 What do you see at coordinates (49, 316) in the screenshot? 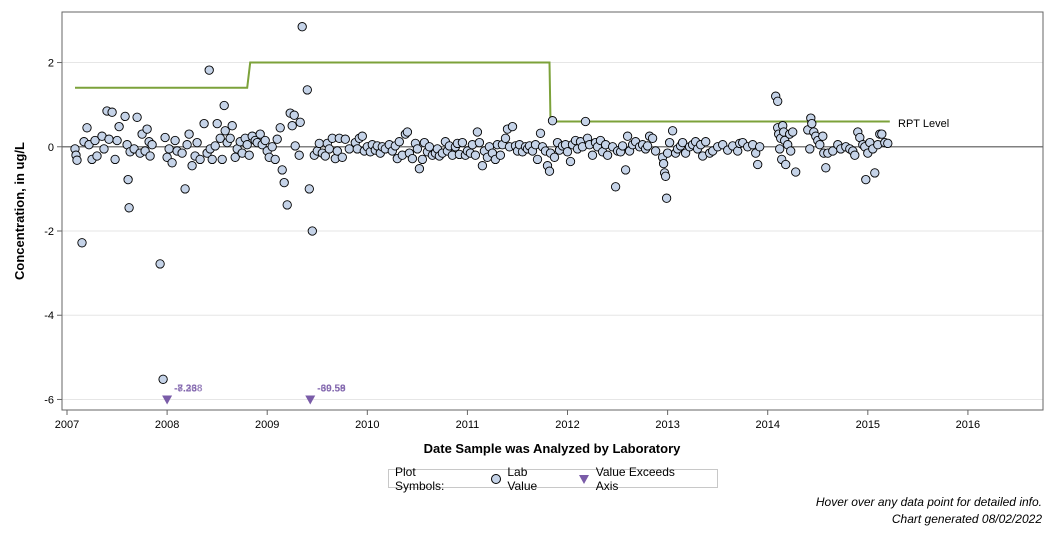
I see `y-tick-label: -4` at bounding box center [49, 316].